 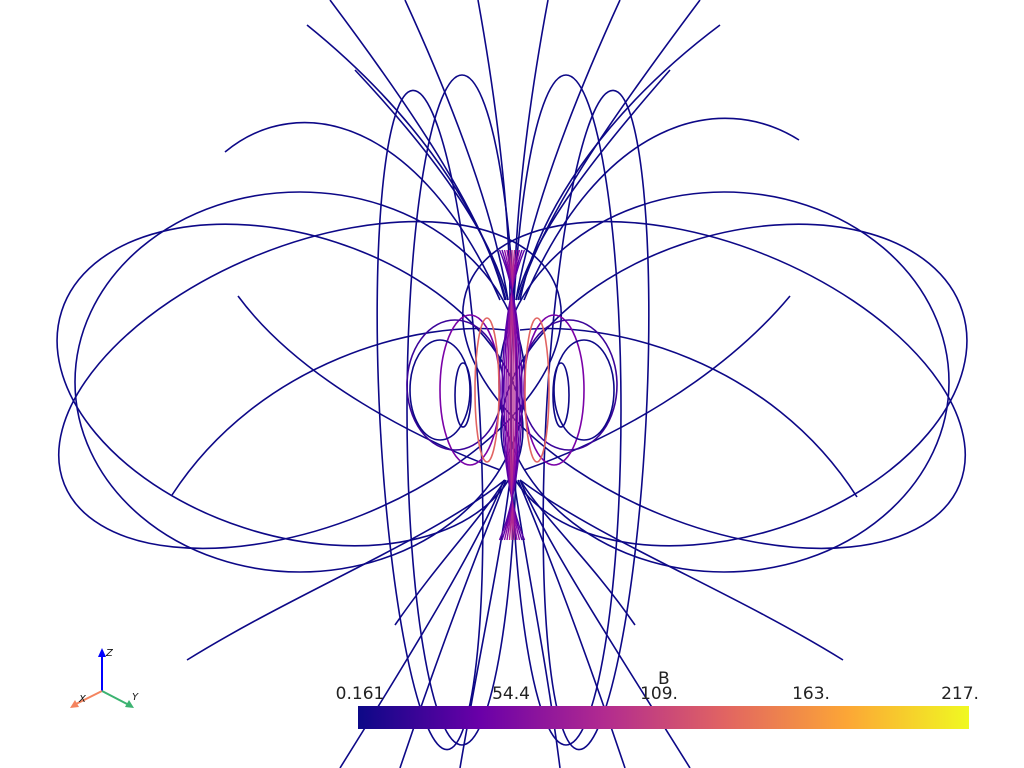 I want to click on y-axis-arrowhead, so click(x=129, y=704).